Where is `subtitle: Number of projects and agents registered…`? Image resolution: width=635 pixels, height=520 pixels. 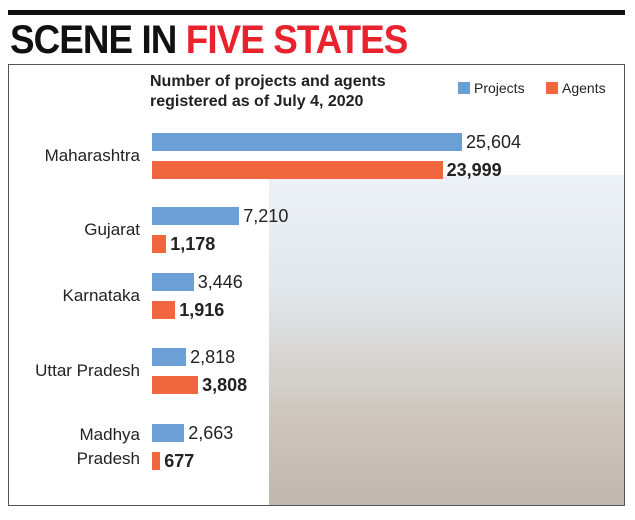
subtitle: Number of projects and agents registered… is located at coordinates (268, 91).